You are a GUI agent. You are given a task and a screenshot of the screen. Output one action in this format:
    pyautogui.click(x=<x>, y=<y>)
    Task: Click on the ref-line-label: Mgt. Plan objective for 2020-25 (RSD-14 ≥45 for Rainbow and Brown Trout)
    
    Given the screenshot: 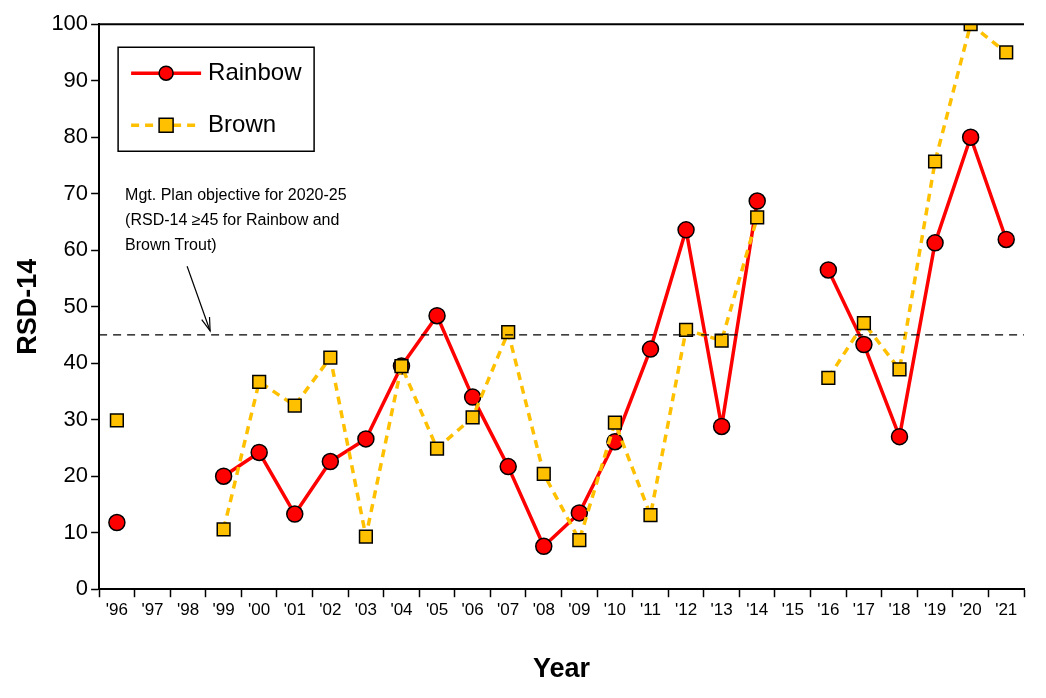 What is the action you would take?
    pyautogui.click(x=236, y=219)
    